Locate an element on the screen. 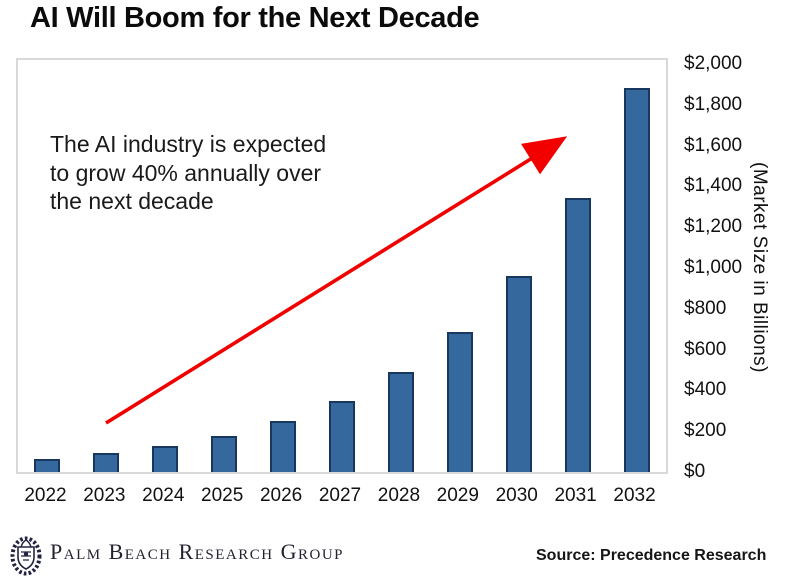 This screenshot has width=800, height=579. x-tick-2032: 2032 is located at coordinates (634, 495).